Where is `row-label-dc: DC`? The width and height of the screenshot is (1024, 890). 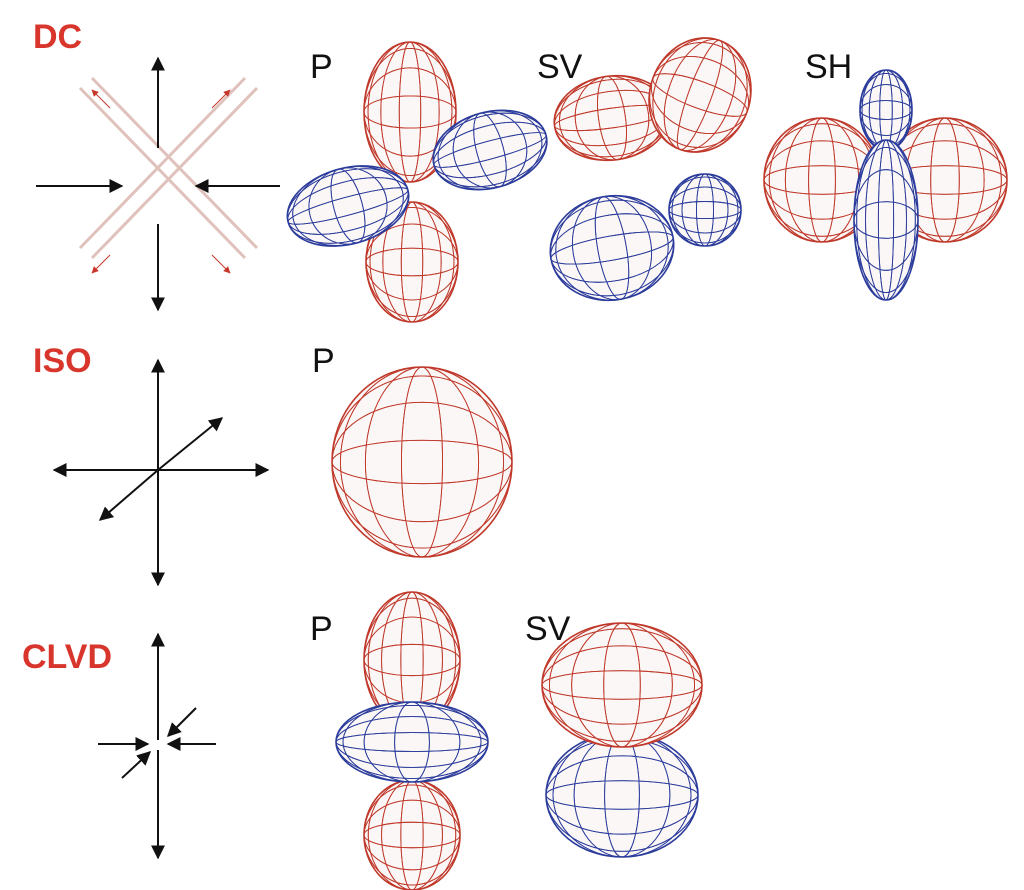 row-label-dc: DC is located at coordinates (57, 37).